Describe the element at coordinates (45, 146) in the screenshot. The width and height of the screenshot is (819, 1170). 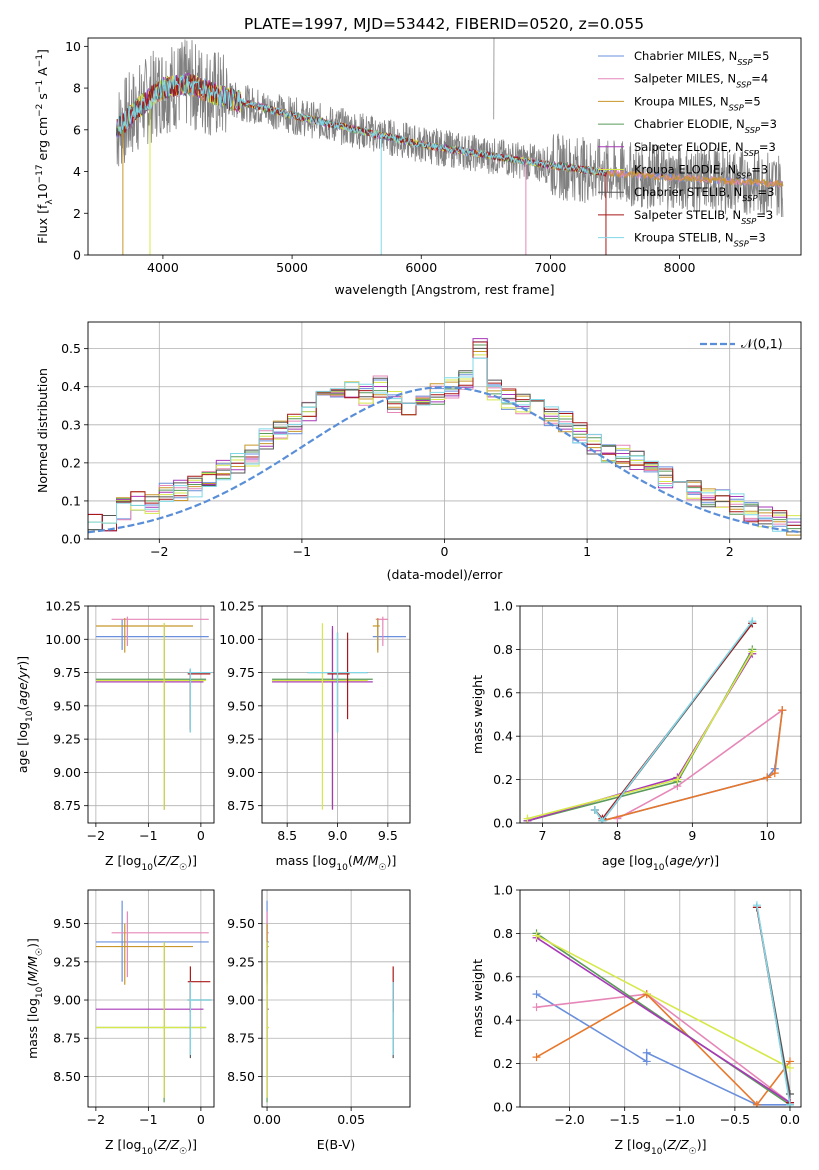
I see `y-axis-label: Flux [fλ10−17 erg cm−2 s−1 A−1]` at that location.